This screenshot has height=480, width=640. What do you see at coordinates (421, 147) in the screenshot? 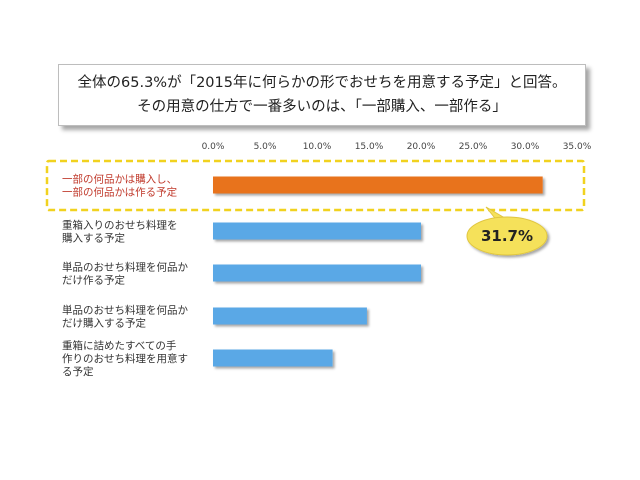
I see `x-tick-label: 20.0%` at bounding box center [421, 147].